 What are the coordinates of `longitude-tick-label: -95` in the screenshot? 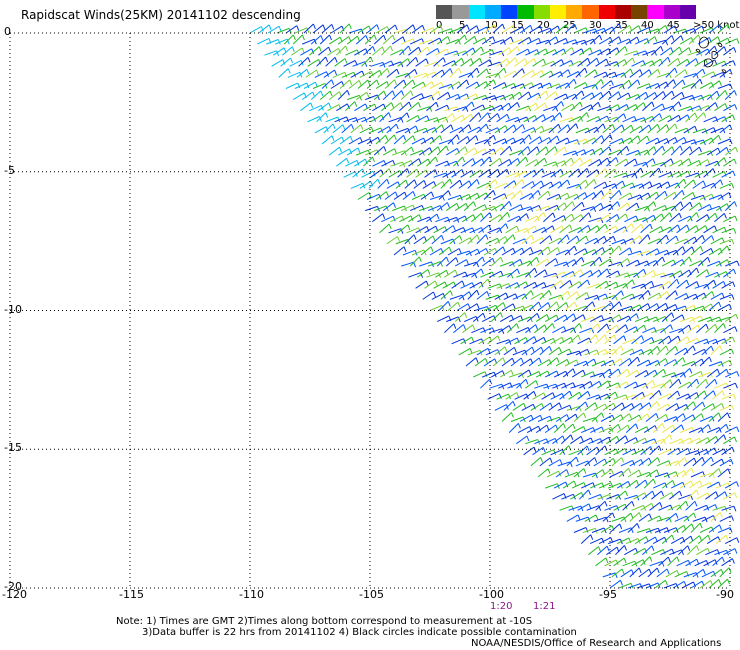 It's located at (608, 594).